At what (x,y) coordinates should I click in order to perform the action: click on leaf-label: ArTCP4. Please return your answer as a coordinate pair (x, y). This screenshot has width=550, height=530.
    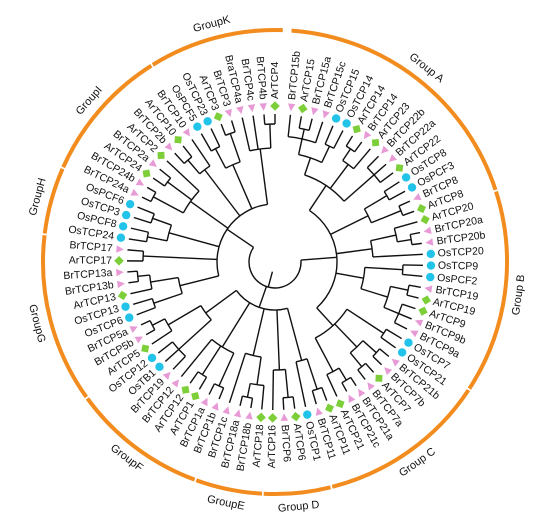
    Looking at the image, I should click on (275, 81).